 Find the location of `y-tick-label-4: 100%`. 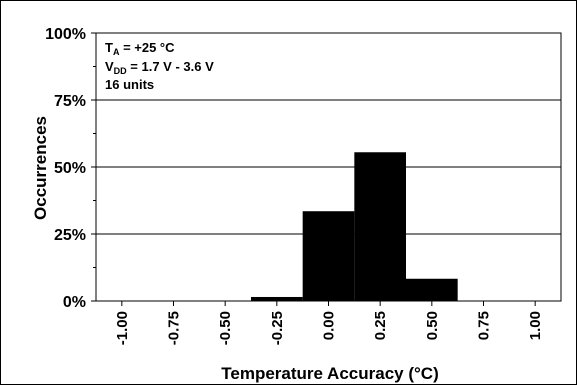

y-tick-label-4: 100% is located at coordinates (65, 34).